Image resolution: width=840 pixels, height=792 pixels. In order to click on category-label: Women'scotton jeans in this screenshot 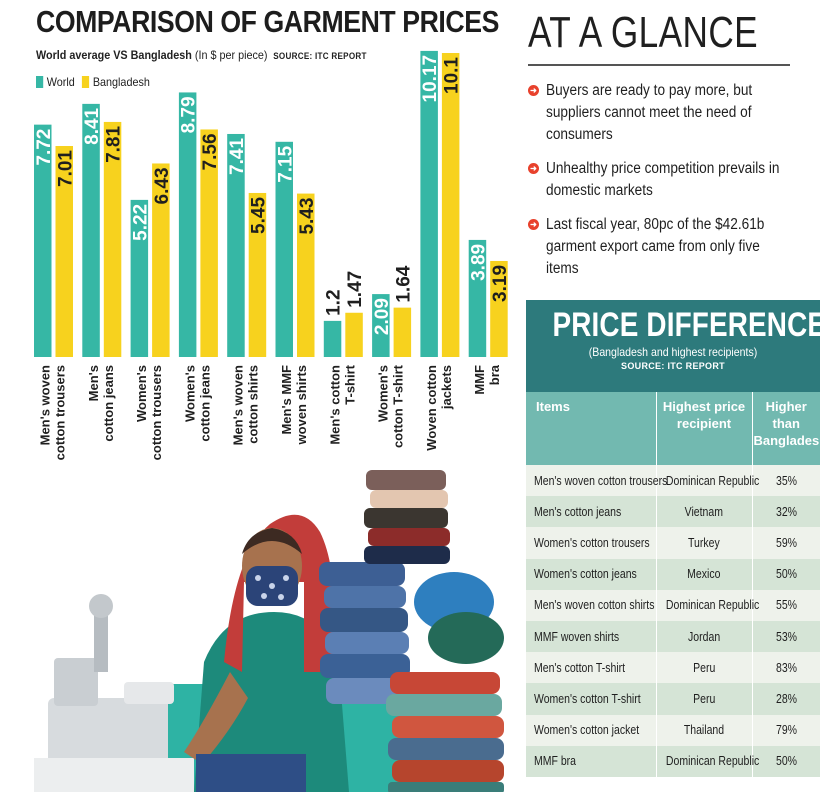, I will do `click(197, 403)`.